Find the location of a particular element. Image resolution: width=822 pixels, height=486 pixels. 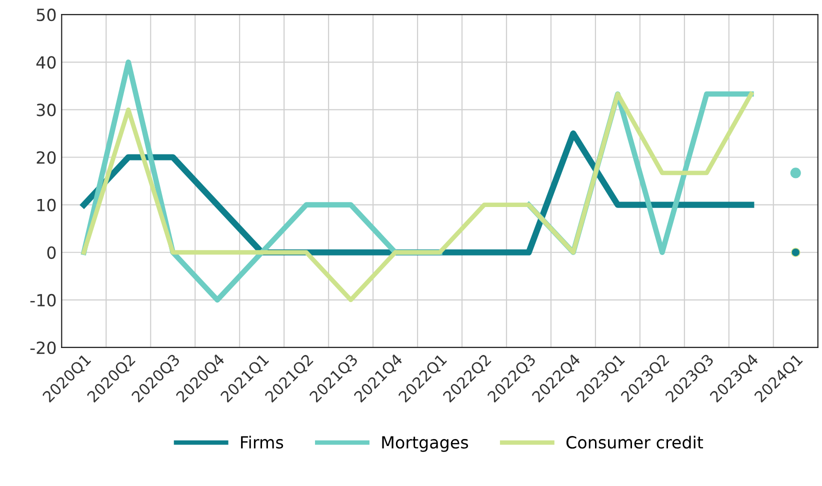

legend-label: Firms is located at coordinates (262, 442).